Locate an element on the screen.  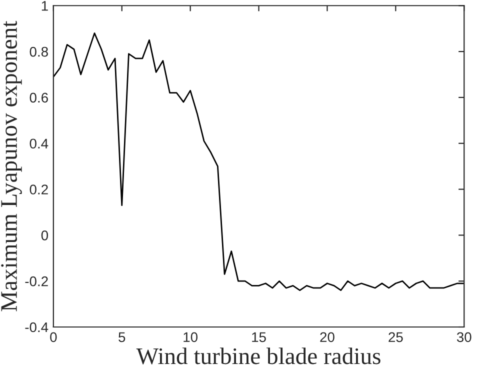
y-tick-label: 0.8 is located at coordinates (39, 51).